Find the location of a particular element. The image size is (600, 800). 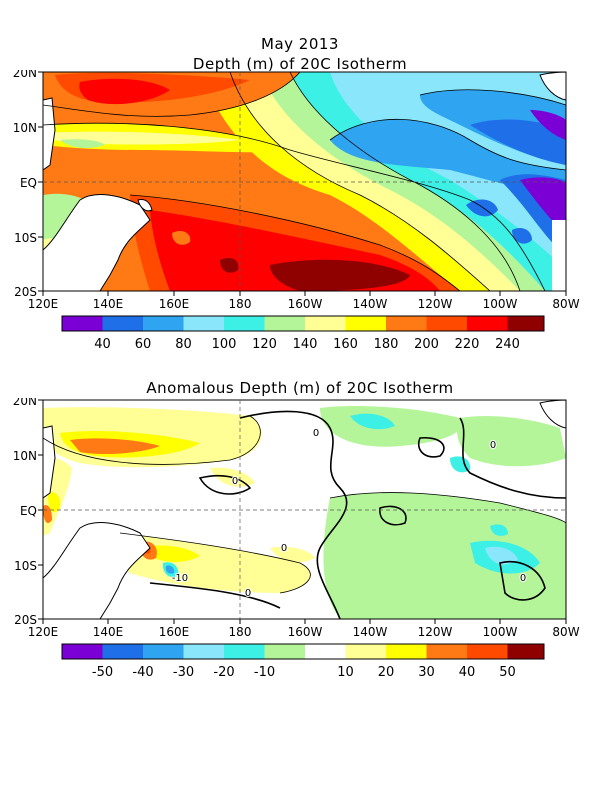

top-panel-title: Depth (m) of 20C Isotherm is located at coordinates (300, 64).